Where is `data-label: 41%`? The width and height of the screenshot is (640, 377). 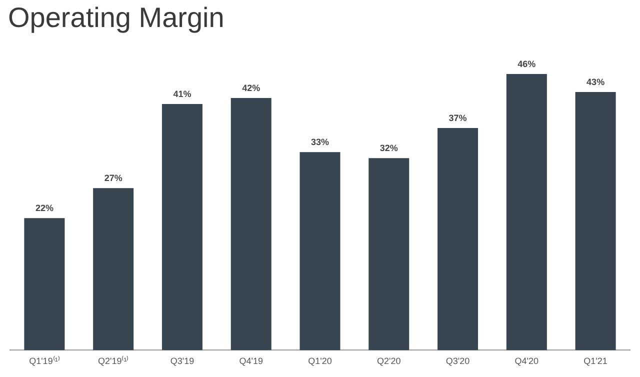 data-label: 41% is located at coordinates (182, 94).